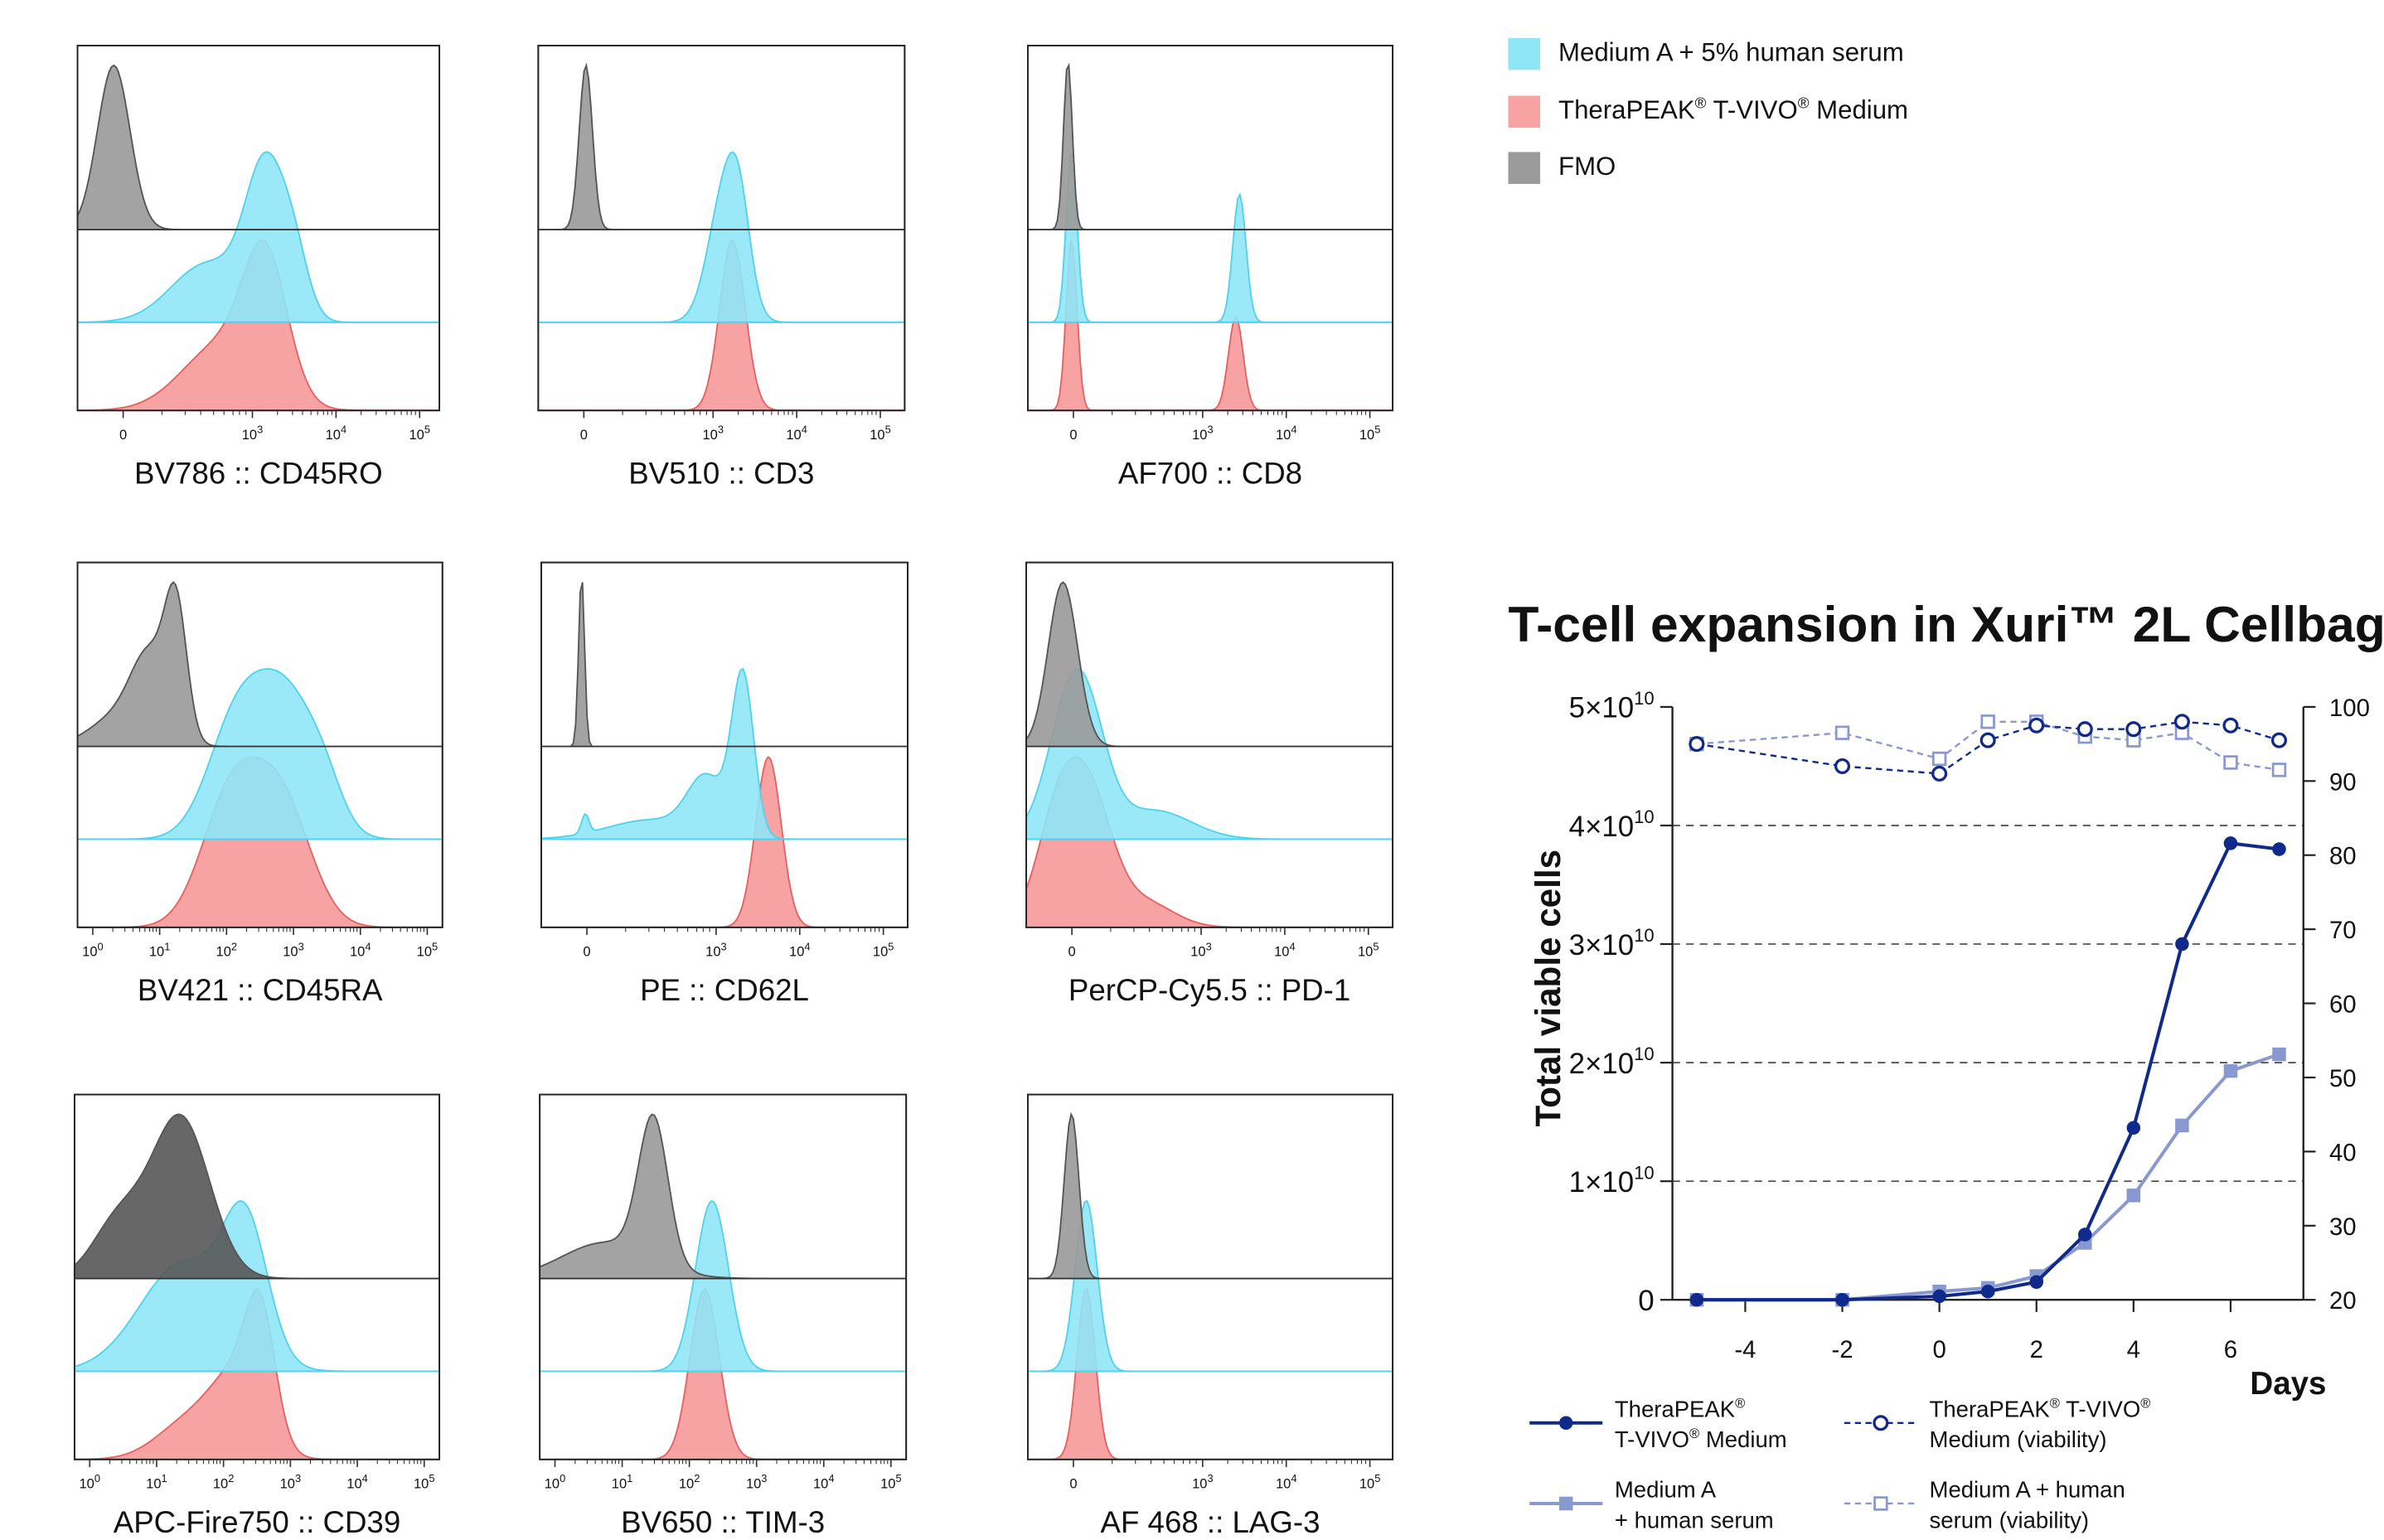 This screenshot has height=1540, width=2384. Describe the element at coordinates (2041, 1408) in the screenshot. I see `legend-line1: TheraPEAK® T-VIVO®` at that location.